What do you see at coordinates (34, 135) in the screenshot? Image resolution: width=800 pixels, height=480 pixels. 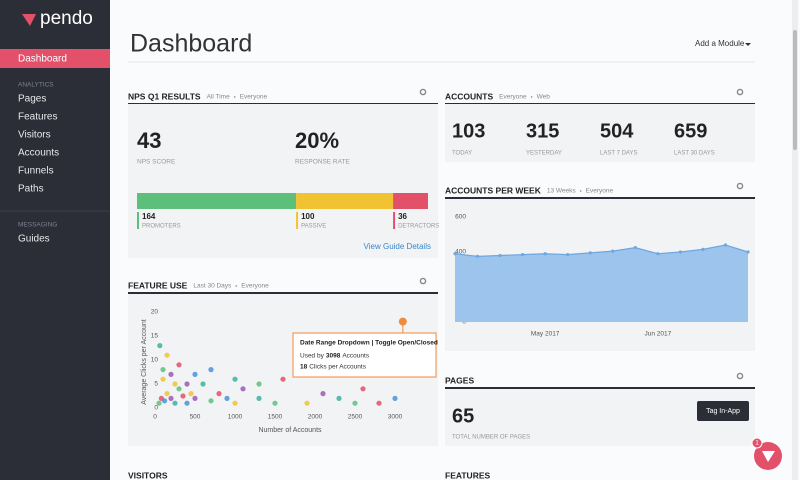 I see `nav-item: Visitors` at bounding box center [34, 135].